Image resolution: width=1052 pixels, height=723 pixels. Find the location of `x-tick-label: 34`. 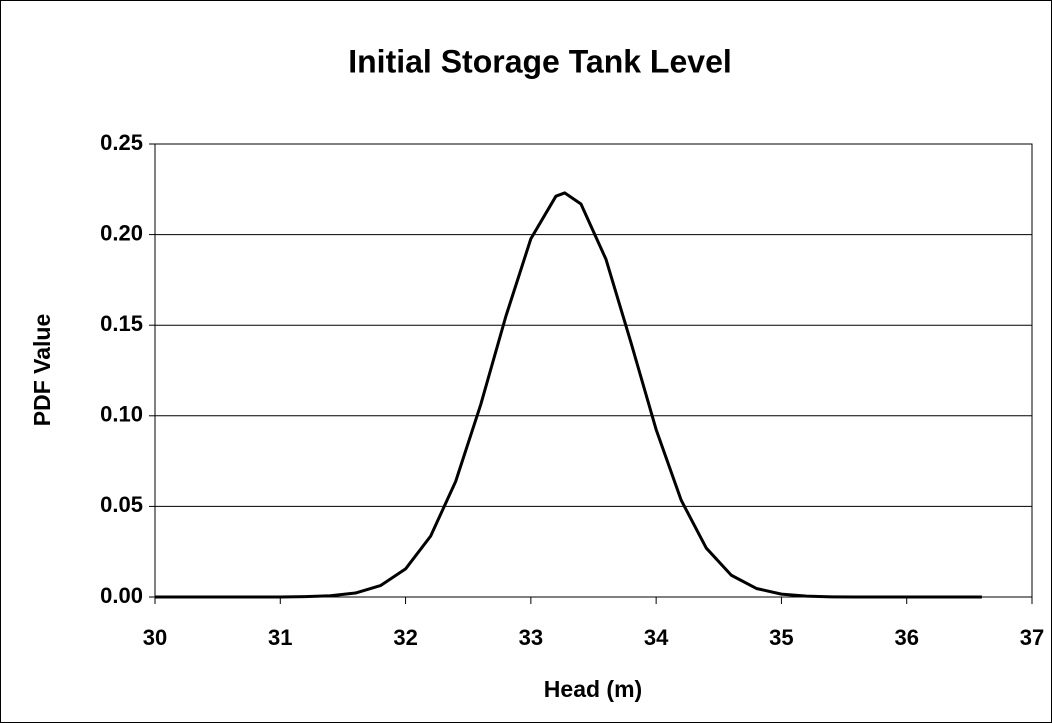

x-tick-label: 34 is located at coordinates (656, 637).